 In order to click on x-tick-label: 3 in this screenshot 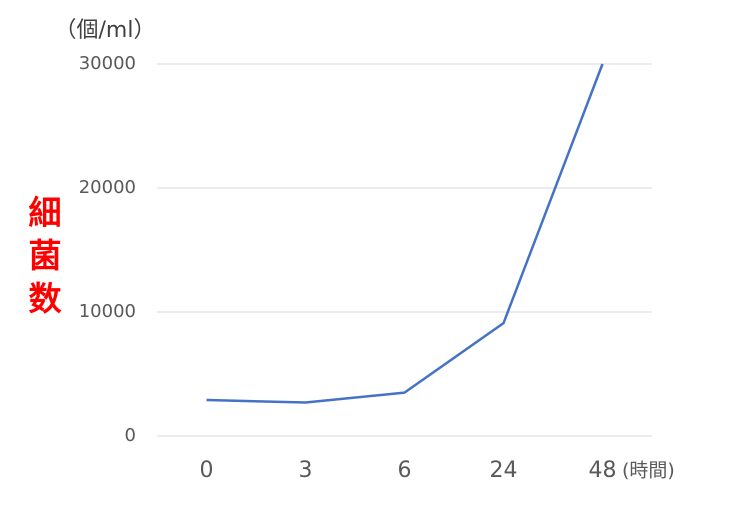, I will do `click(306, 470)`.